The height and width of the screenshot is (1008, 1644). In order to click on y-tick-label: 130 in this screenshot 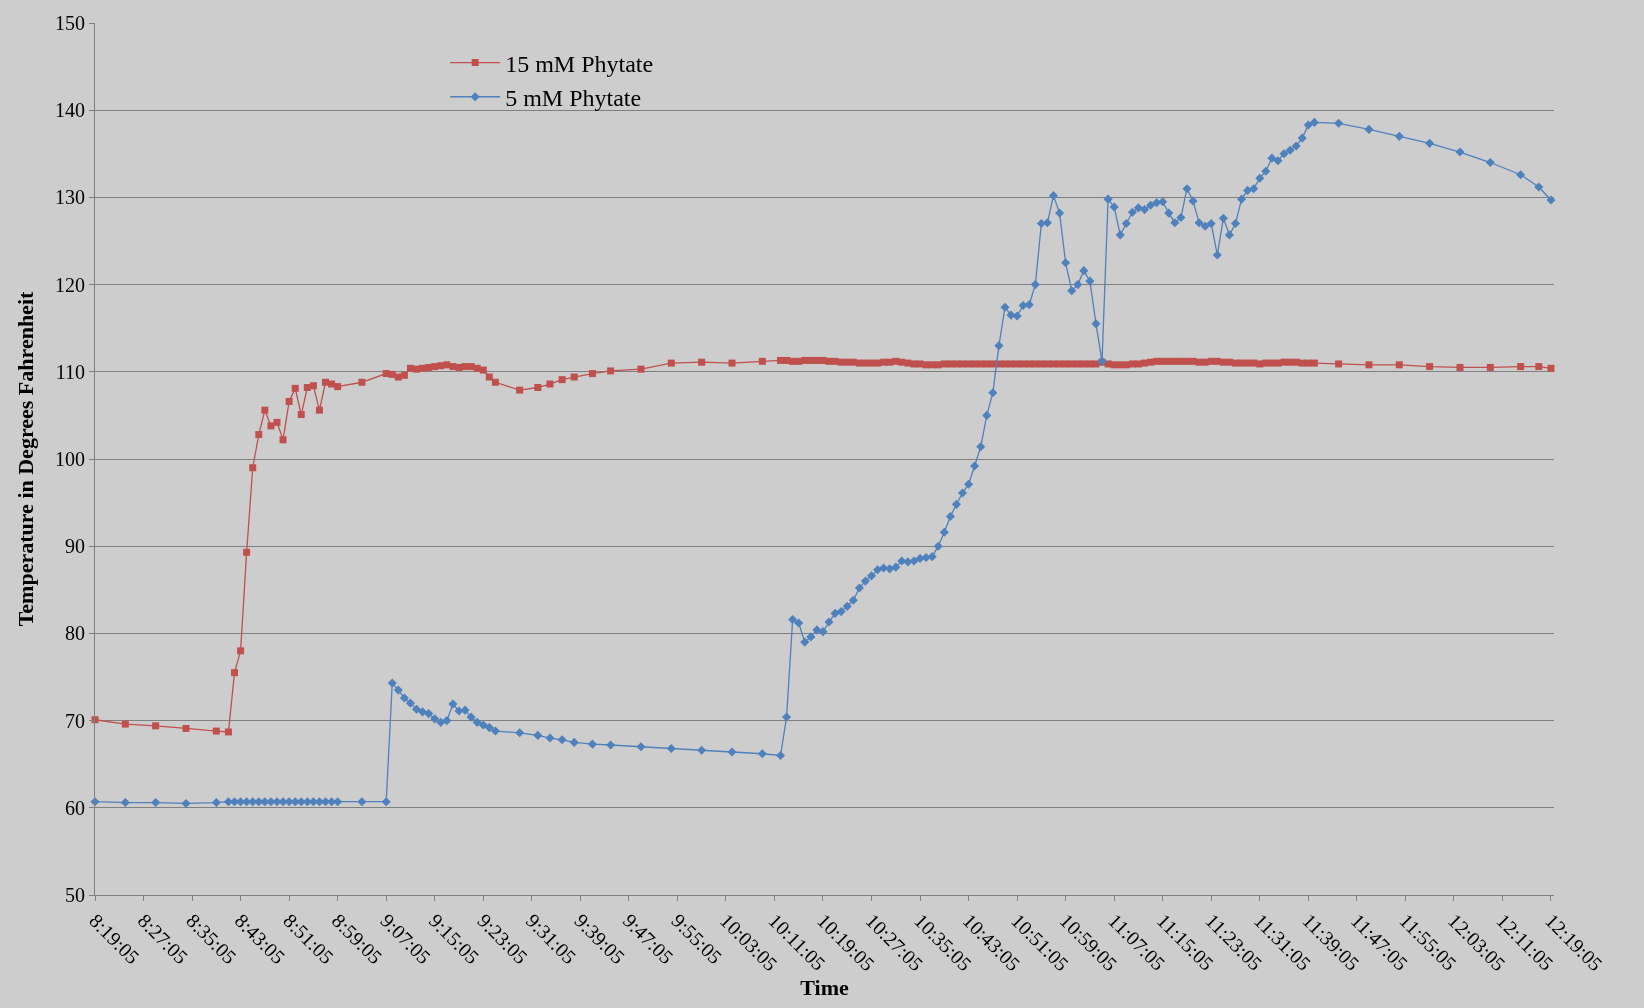, I will do `click(70, 197)`.